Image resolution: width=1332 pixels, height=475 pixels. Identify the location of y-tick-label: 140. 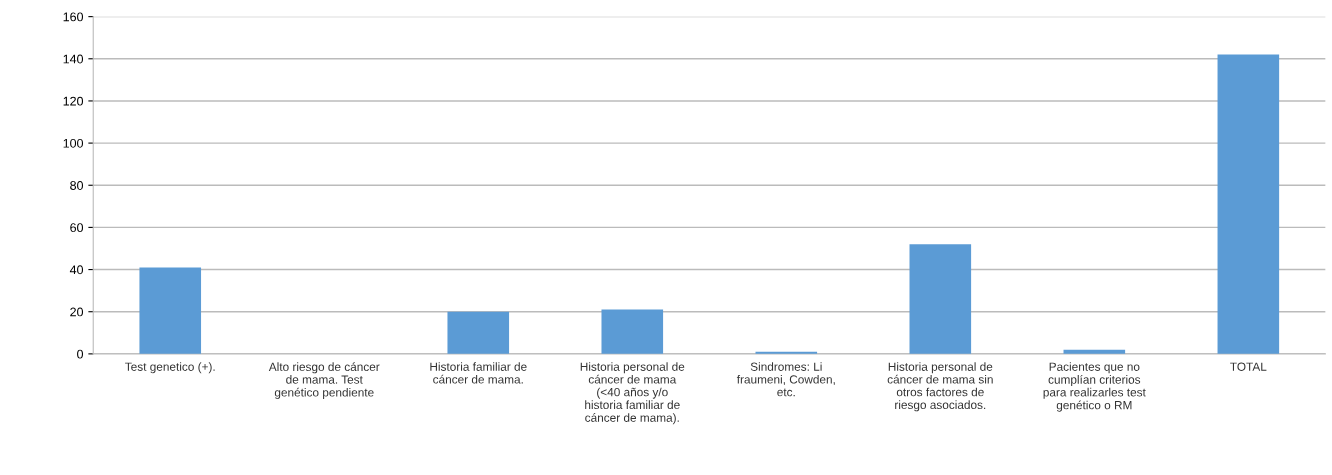
(73, 59).